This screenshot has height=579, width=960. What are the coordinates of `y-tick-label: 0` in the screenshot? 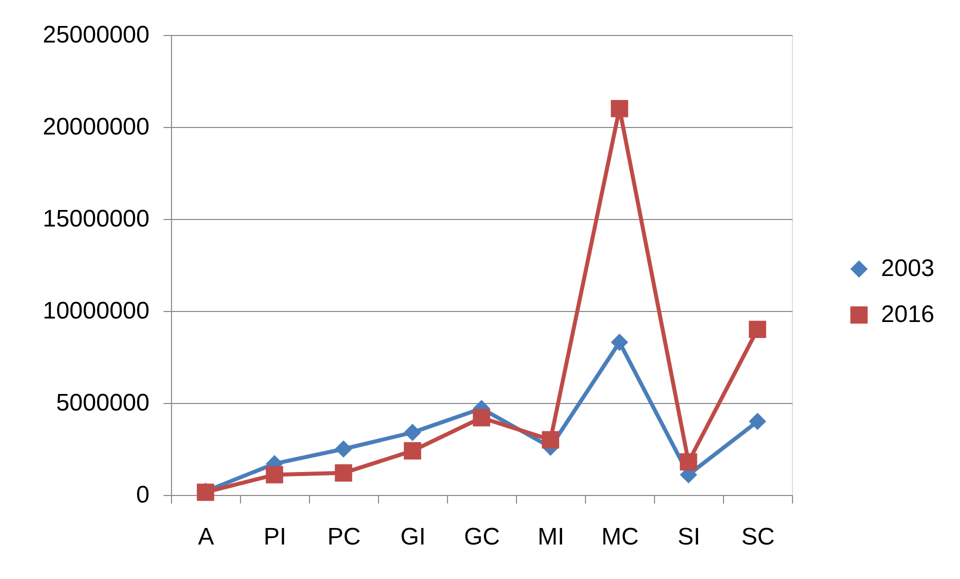 It's located at (143, 495).